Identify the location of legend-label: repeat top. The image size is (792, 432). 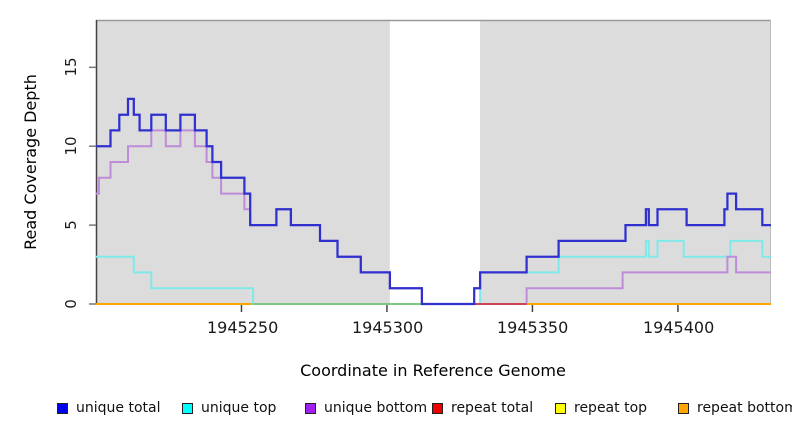
(611, 408).